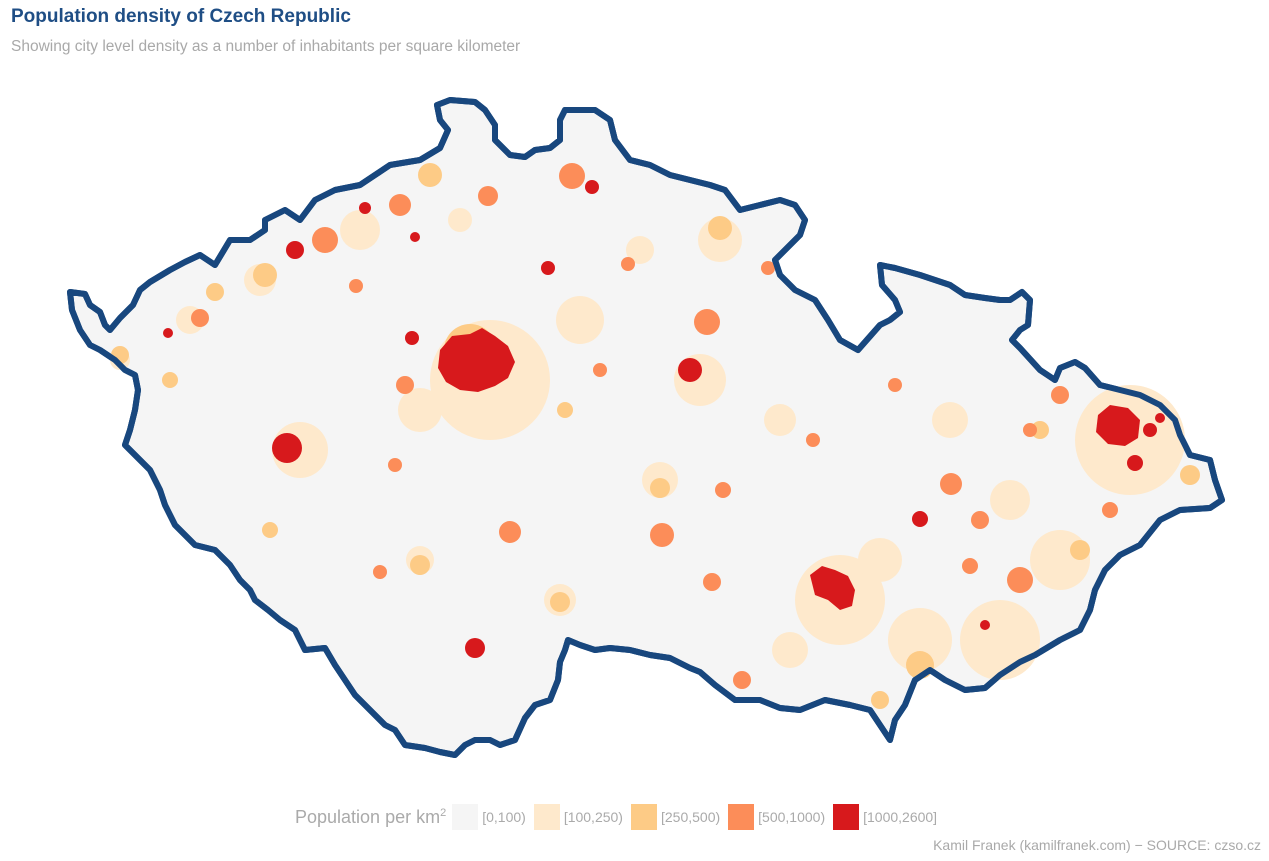  I want to click on legend-label: [500,1000), so click(792, 817).